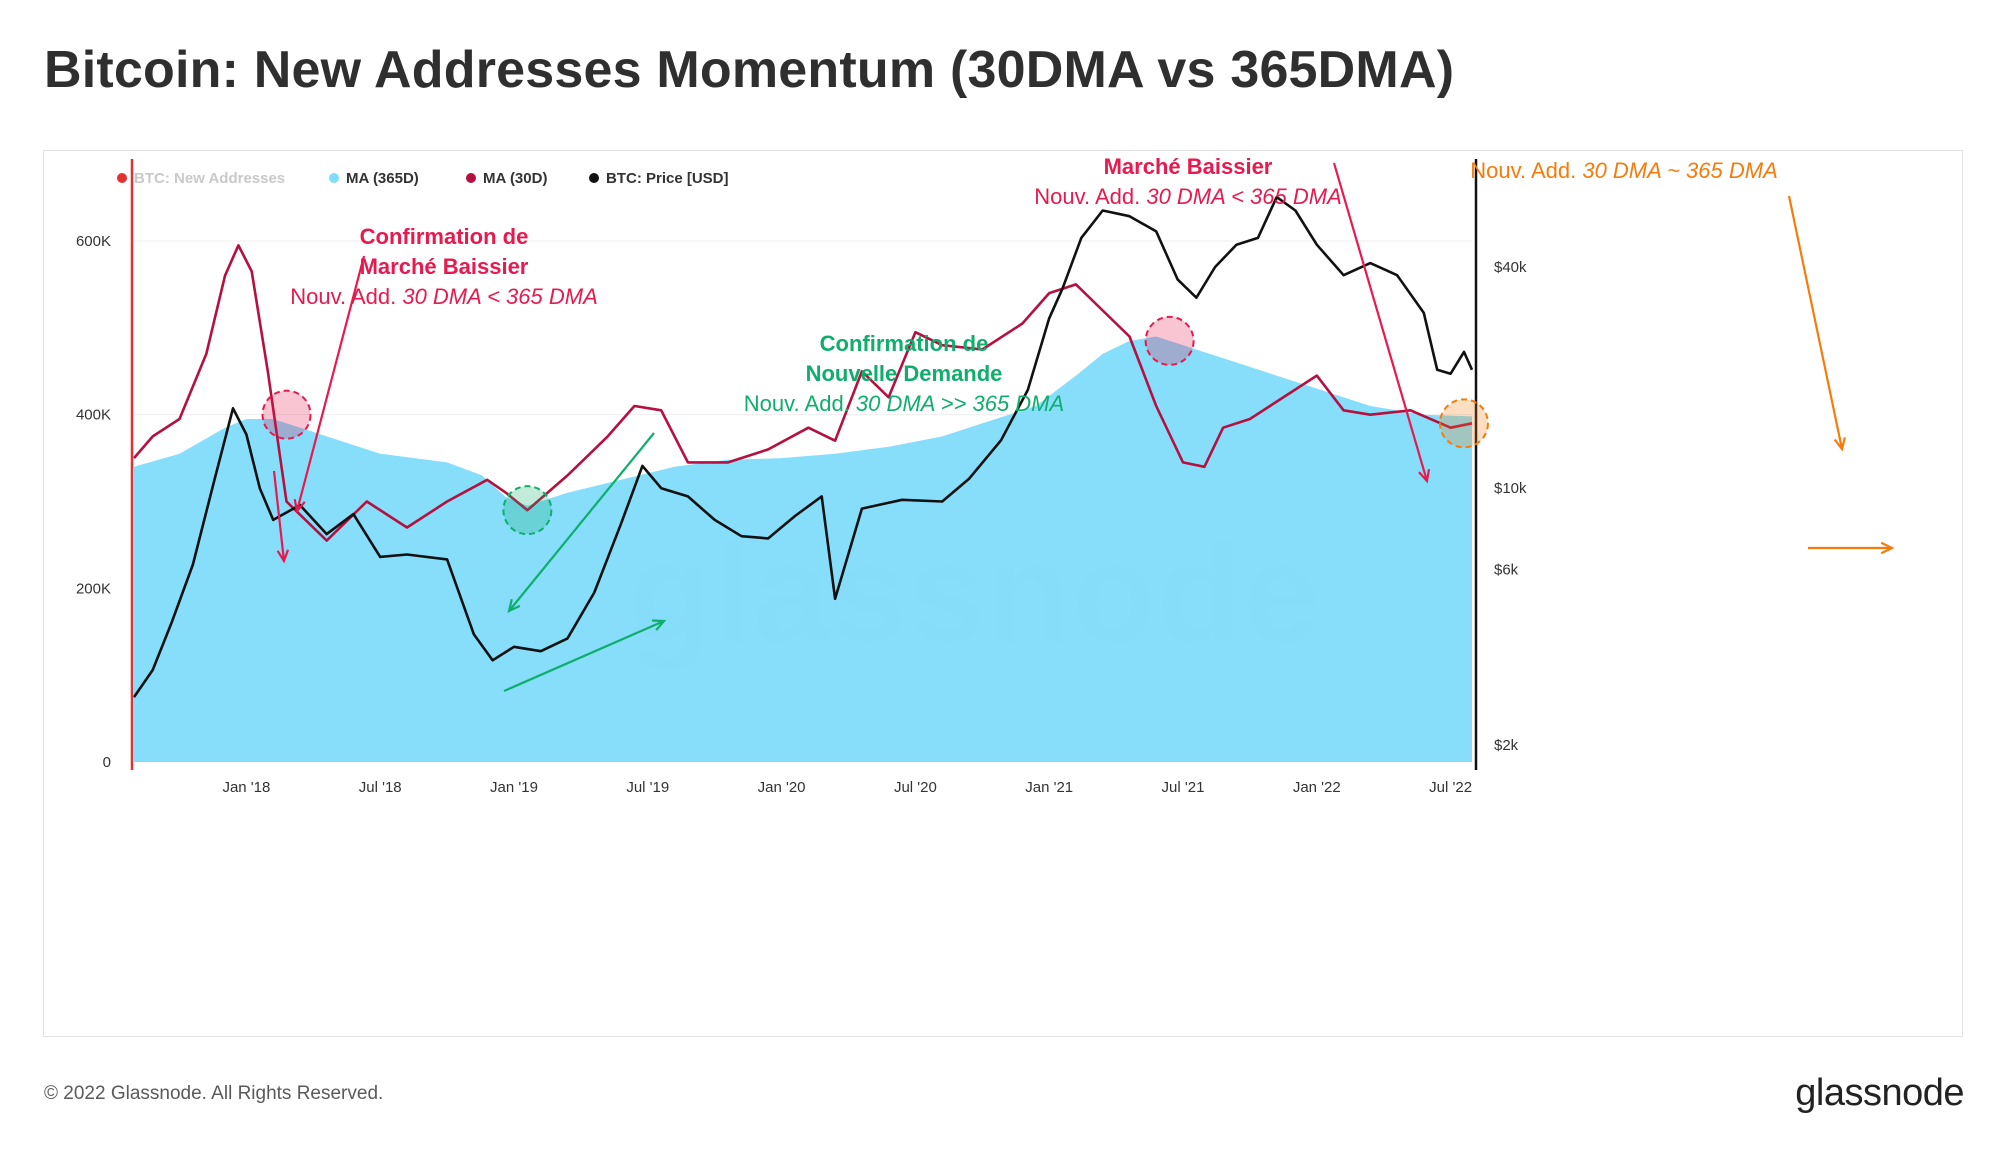 The width and height of the screenshot is (2000, 1152). What do you see at coordinates (1510, 267) in the screenshot?
I see `y-right-tick-label: $40k` at bounding box center [1510, 267].